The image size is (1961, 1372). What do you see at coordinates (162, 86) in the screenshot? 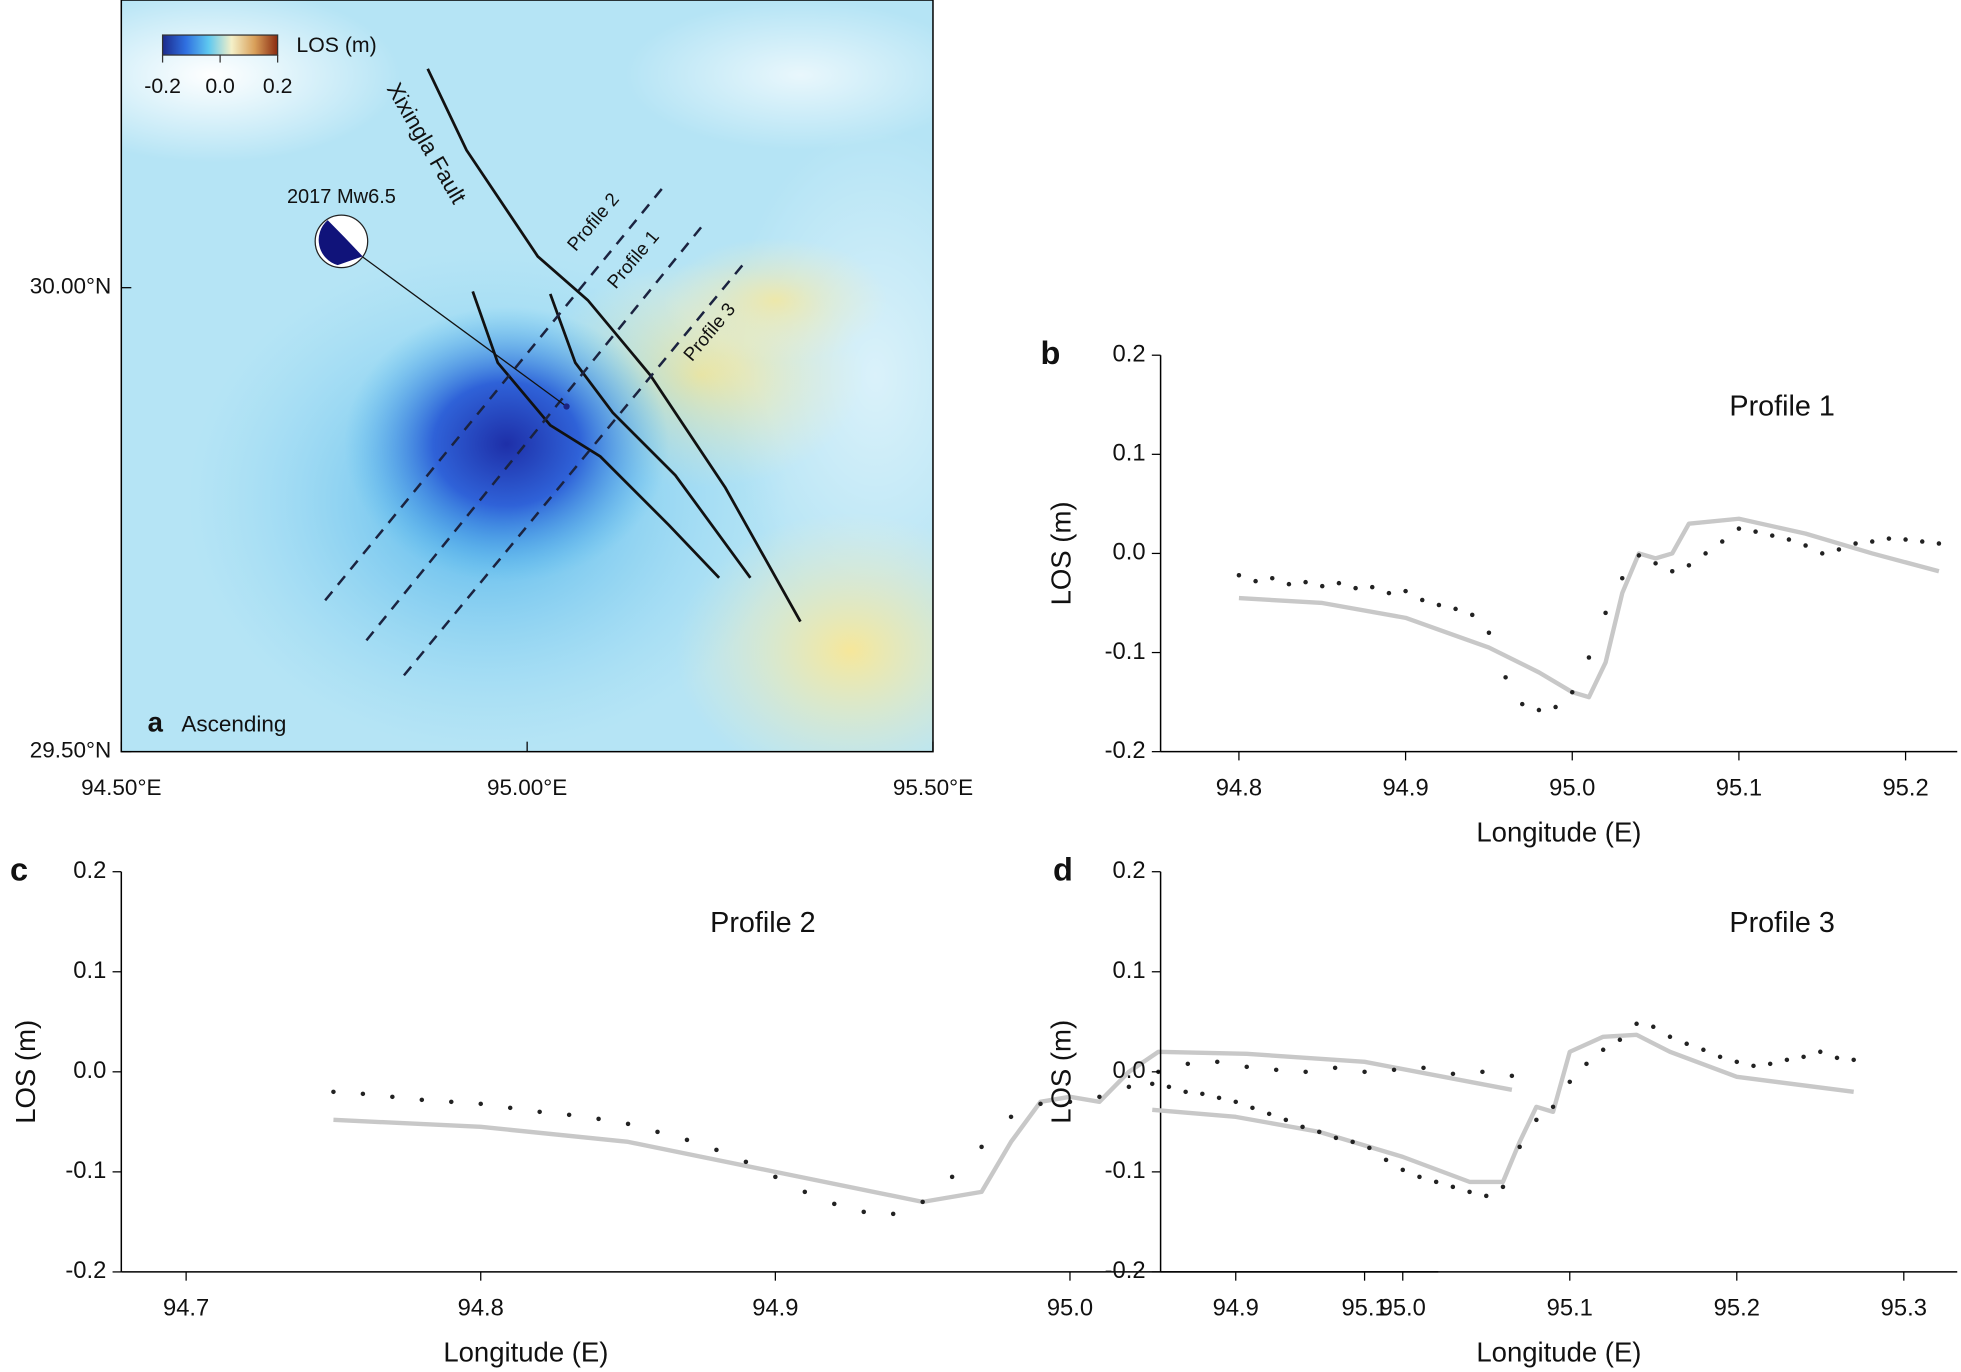
I see `colorbar-tick-label: -0.2` at bounding box center [162, 86].